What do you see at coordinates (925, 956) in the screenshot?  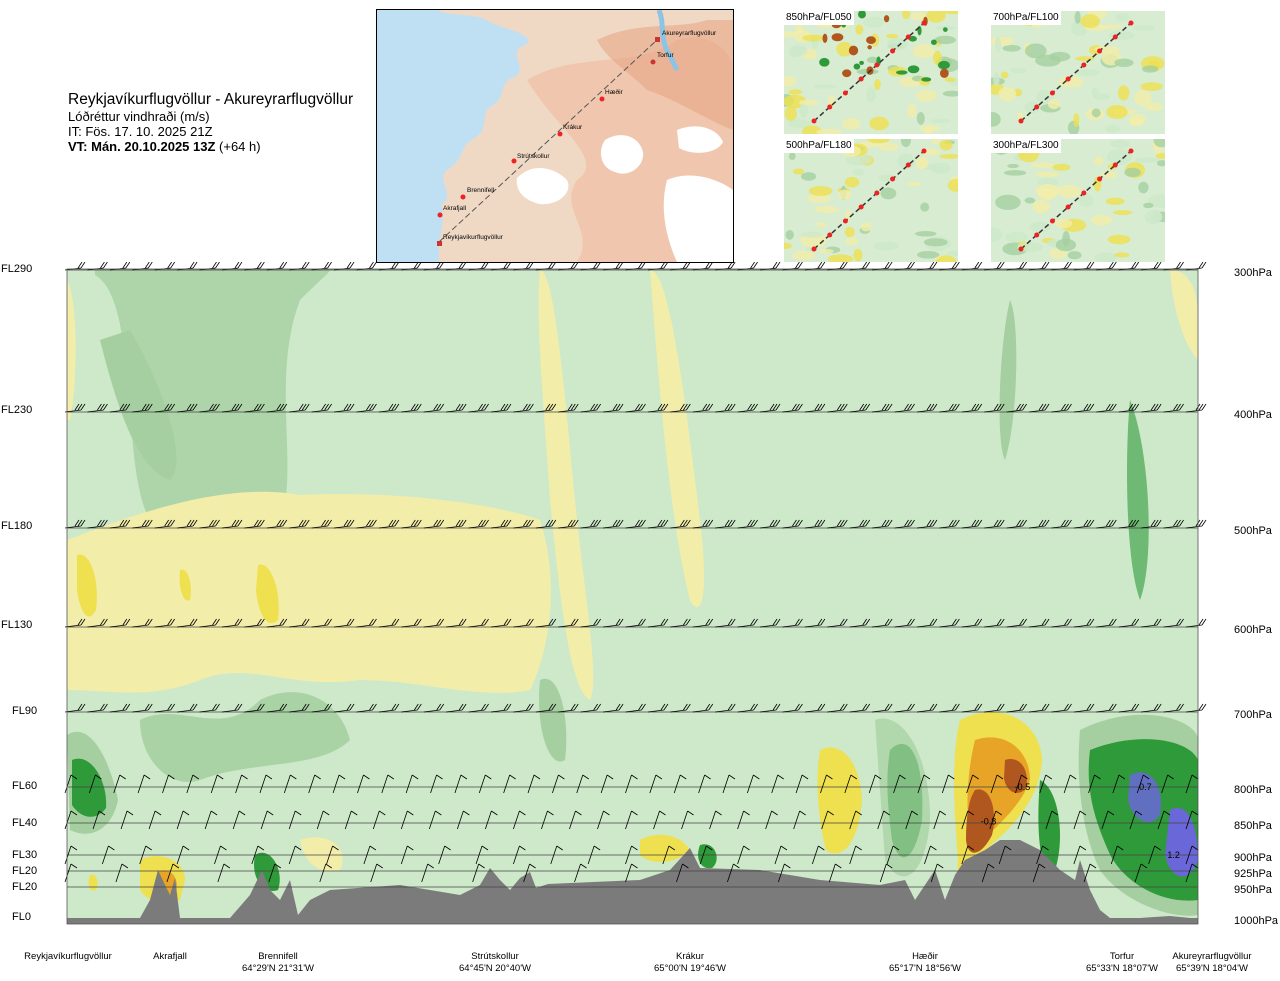 I see `site-name: Hæðir` at bounding box center [925, 956].